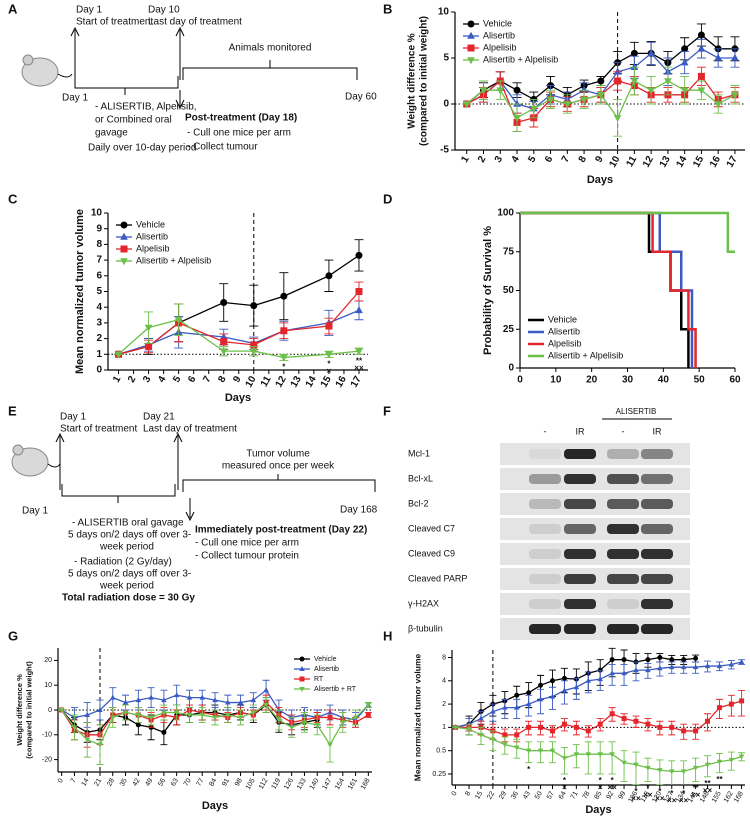 The width and height of the screenshot is (750, 817). Describe the element at coordinates (281, 530) in the screenshot. I see `diagram-text: Immediately post-treatment (Day 22)` at that location.